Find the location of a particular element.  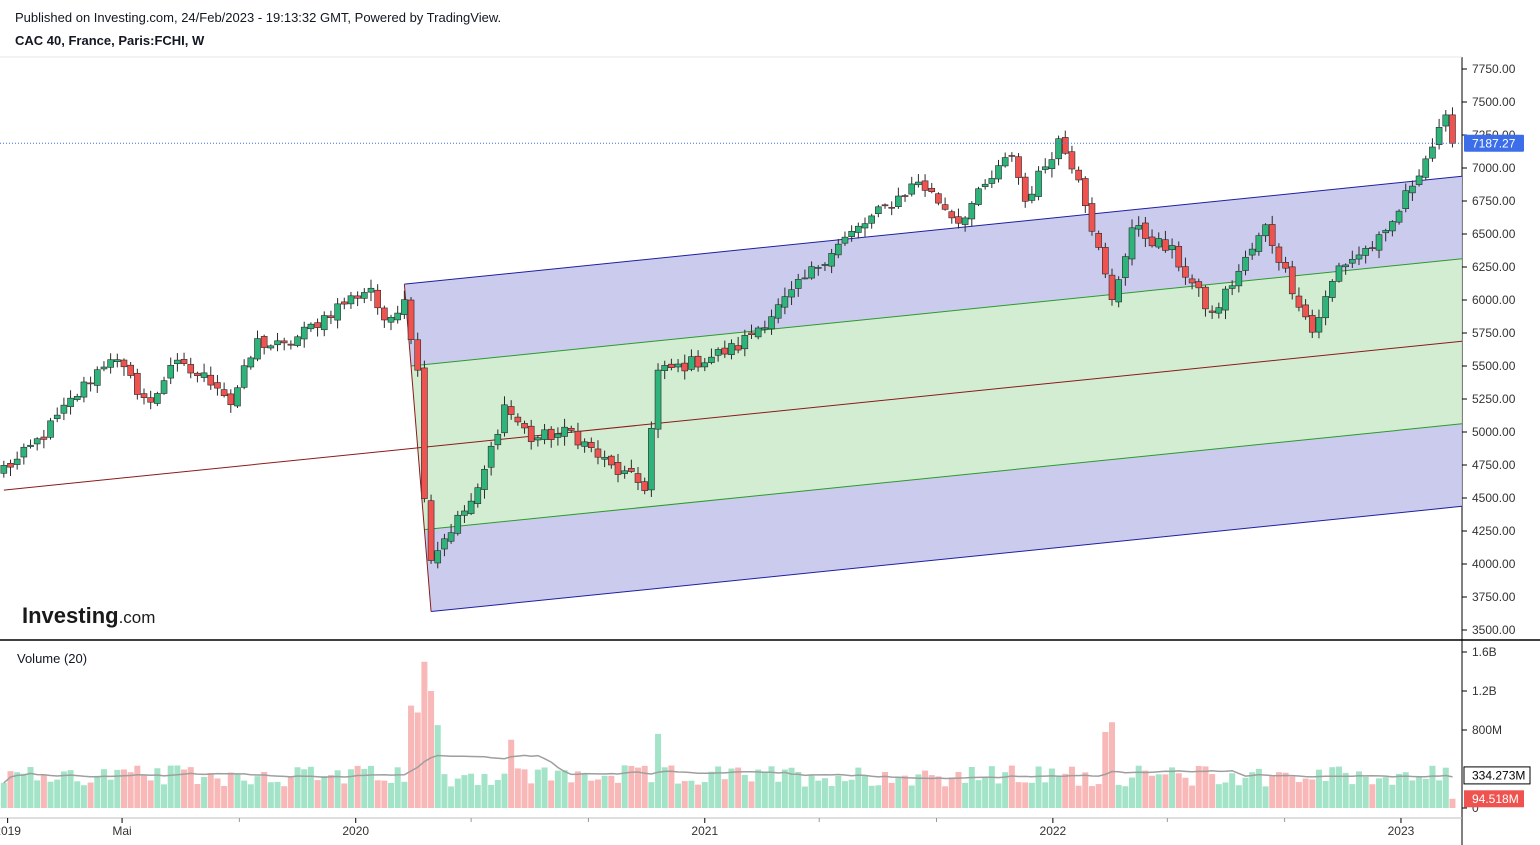

volume-axis-tick-label: 0 is located at coordinates (1475, 808).